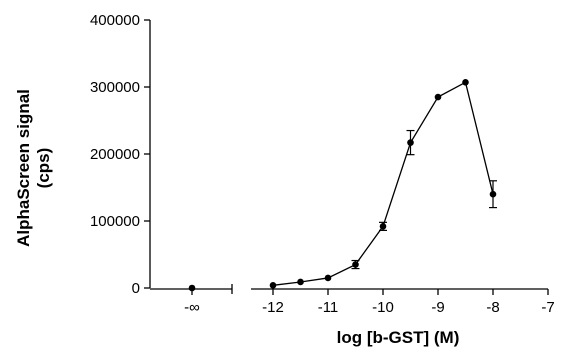 This screenshot has height=351, width=562. What do you see at coordinates (328, 307) in the screenshot?
I see `x-tick-label: -11` at bounding box center [328, 307].